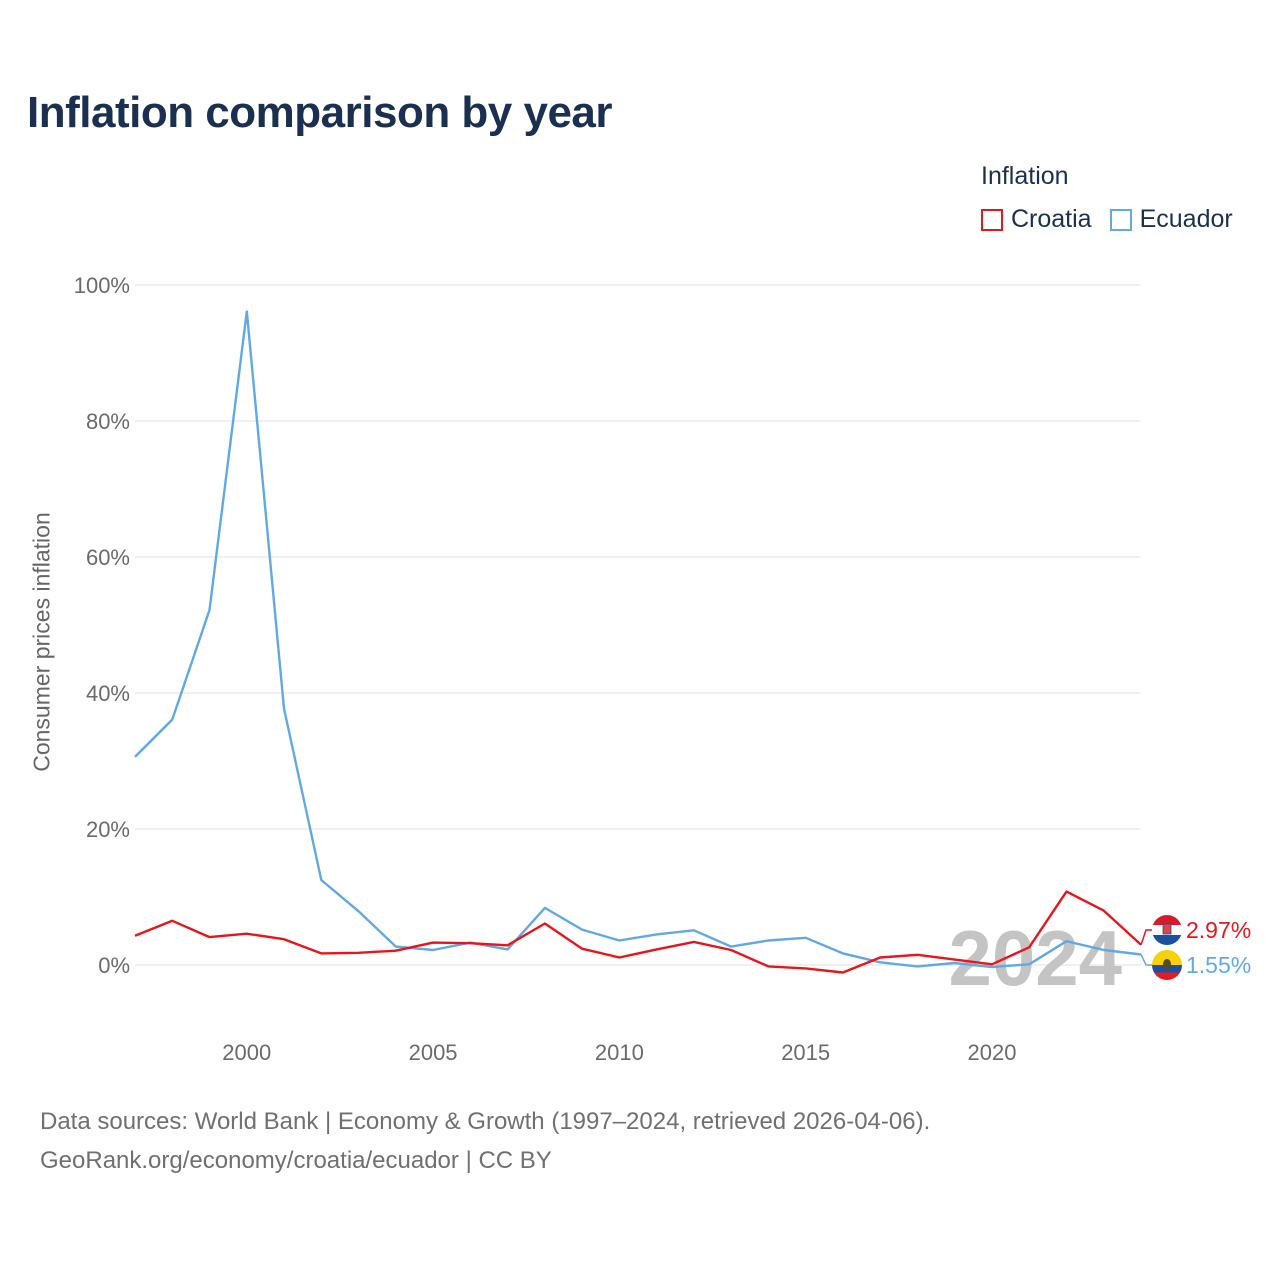 The width and height of the screenshot is (1280, 1280). Describe the element at coordinates (114, 965) in the screenshot. I see `y-tick-0: 0%` at that location.